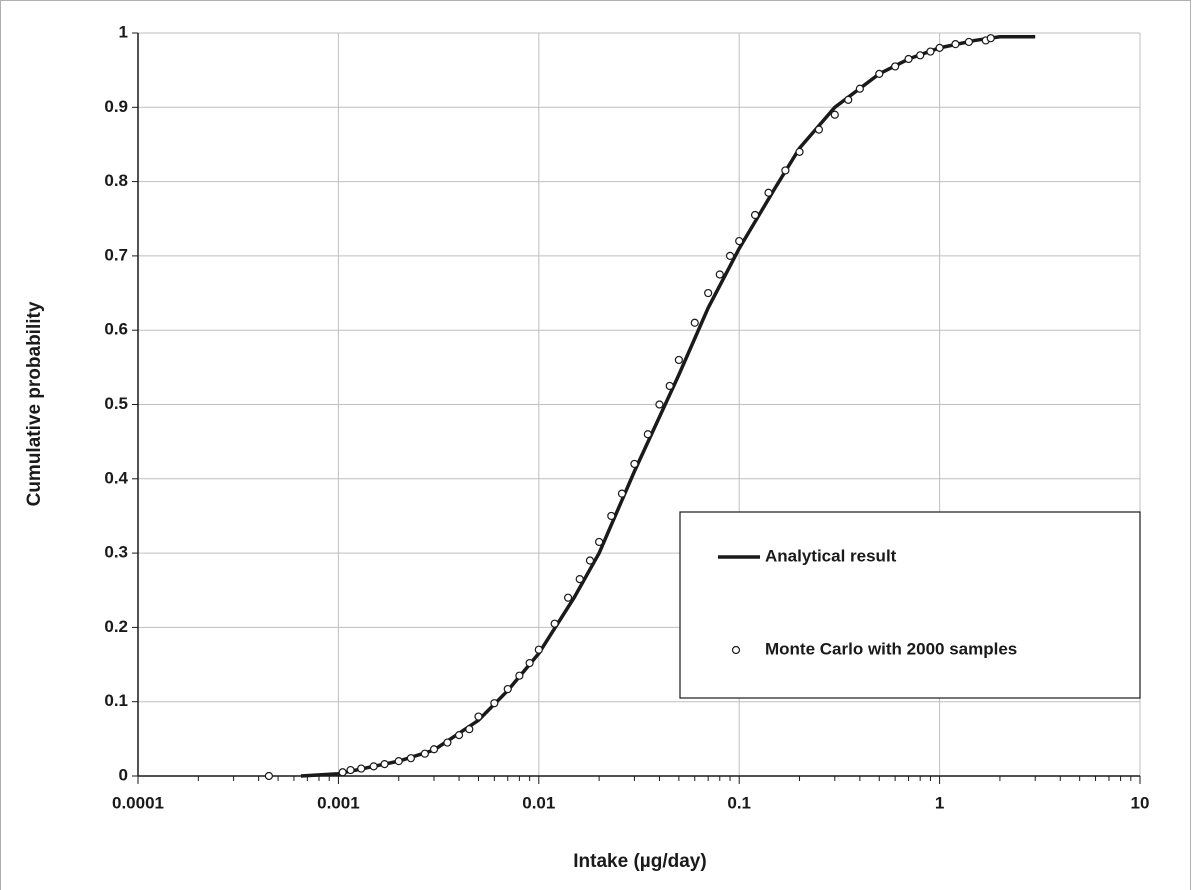 The width and height of the screenshot is (1198, 890). I want to click on legend-marker, so click(736, 650).